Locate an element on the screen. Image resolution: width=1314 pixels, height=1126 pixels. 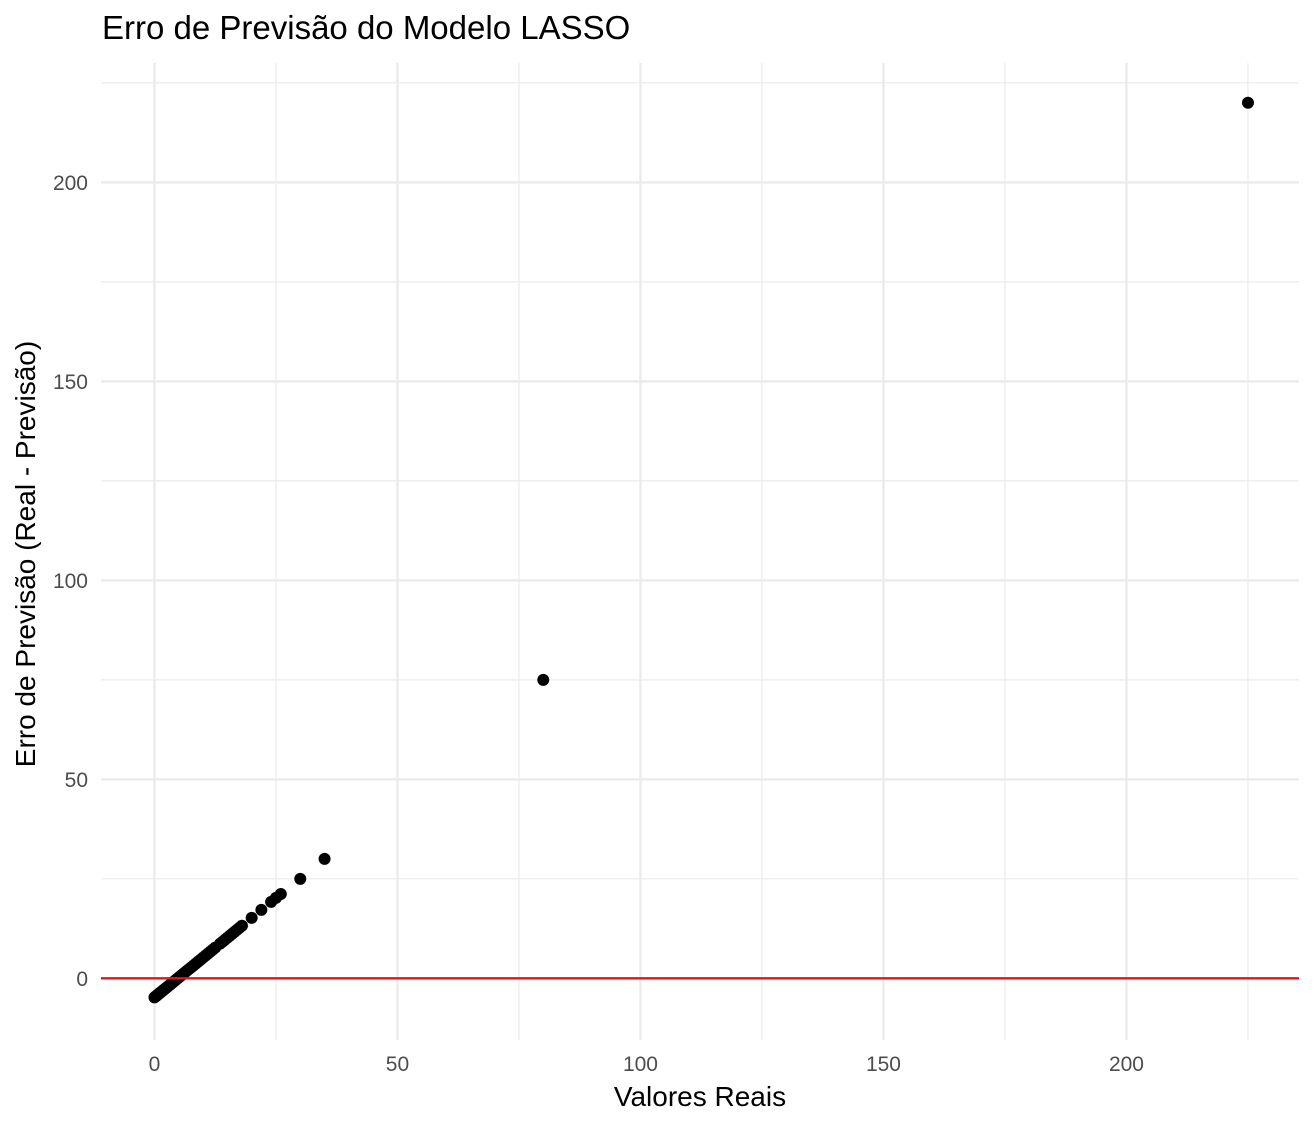
chart-title: Erro de Previsão do Modelo LASSO is located at coordinates (366, 27).